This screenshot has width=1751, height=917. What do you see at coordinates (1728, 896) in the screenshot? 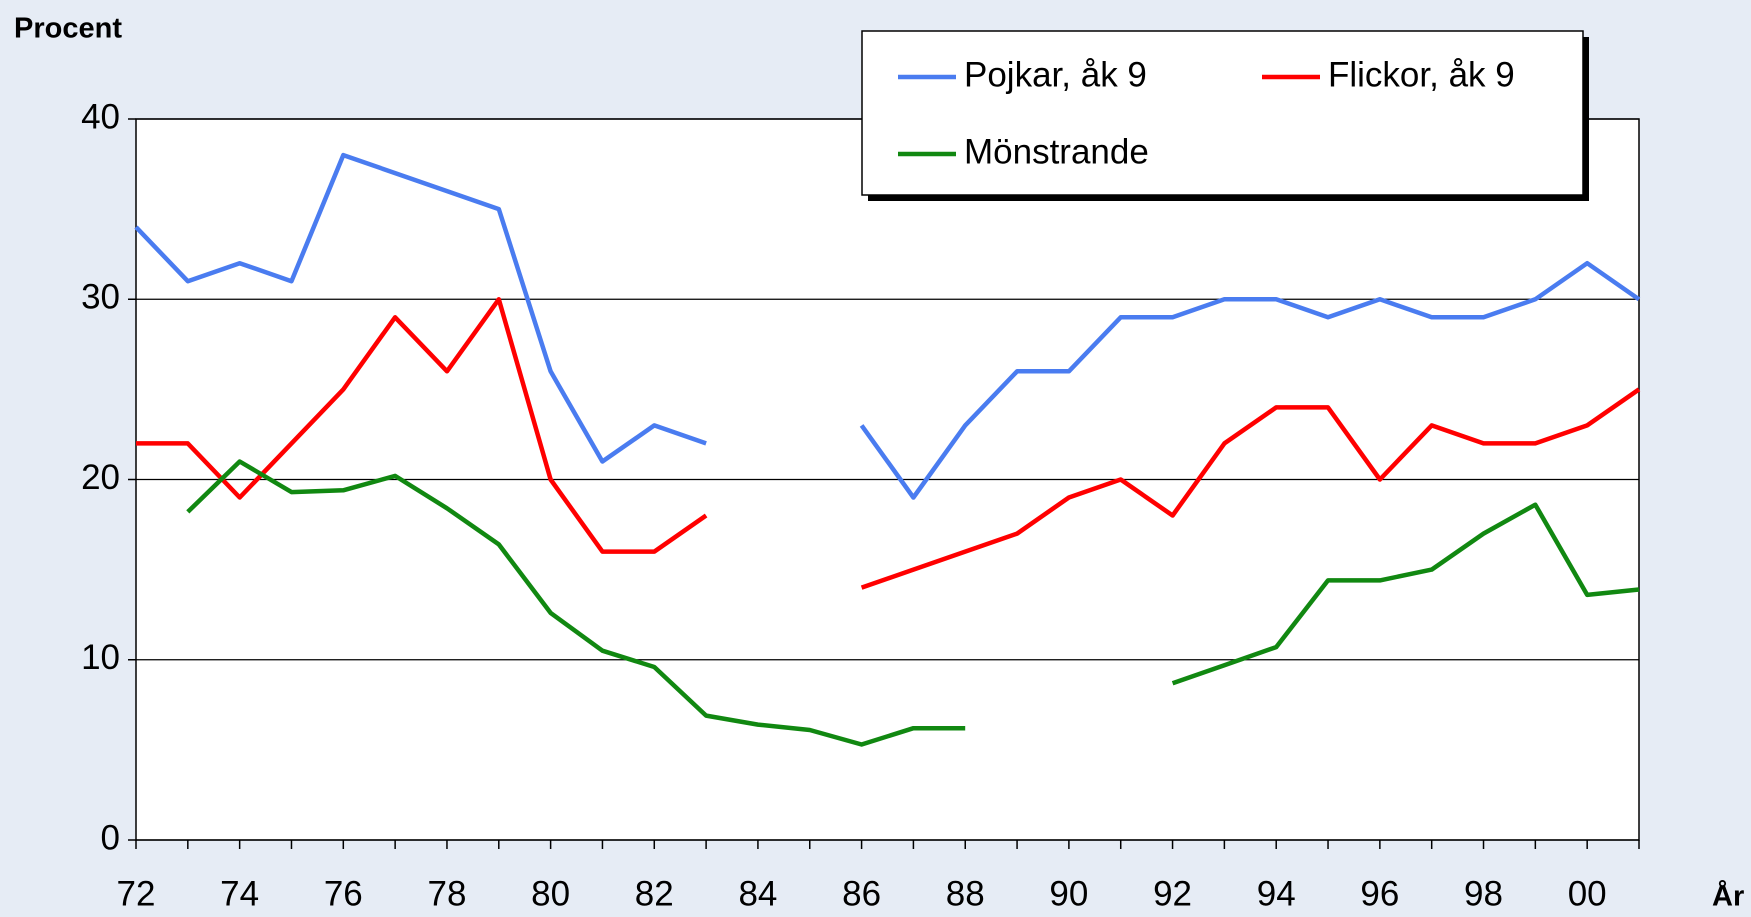
I see `x-axis-label: År` at bounding box center [1728, 896].